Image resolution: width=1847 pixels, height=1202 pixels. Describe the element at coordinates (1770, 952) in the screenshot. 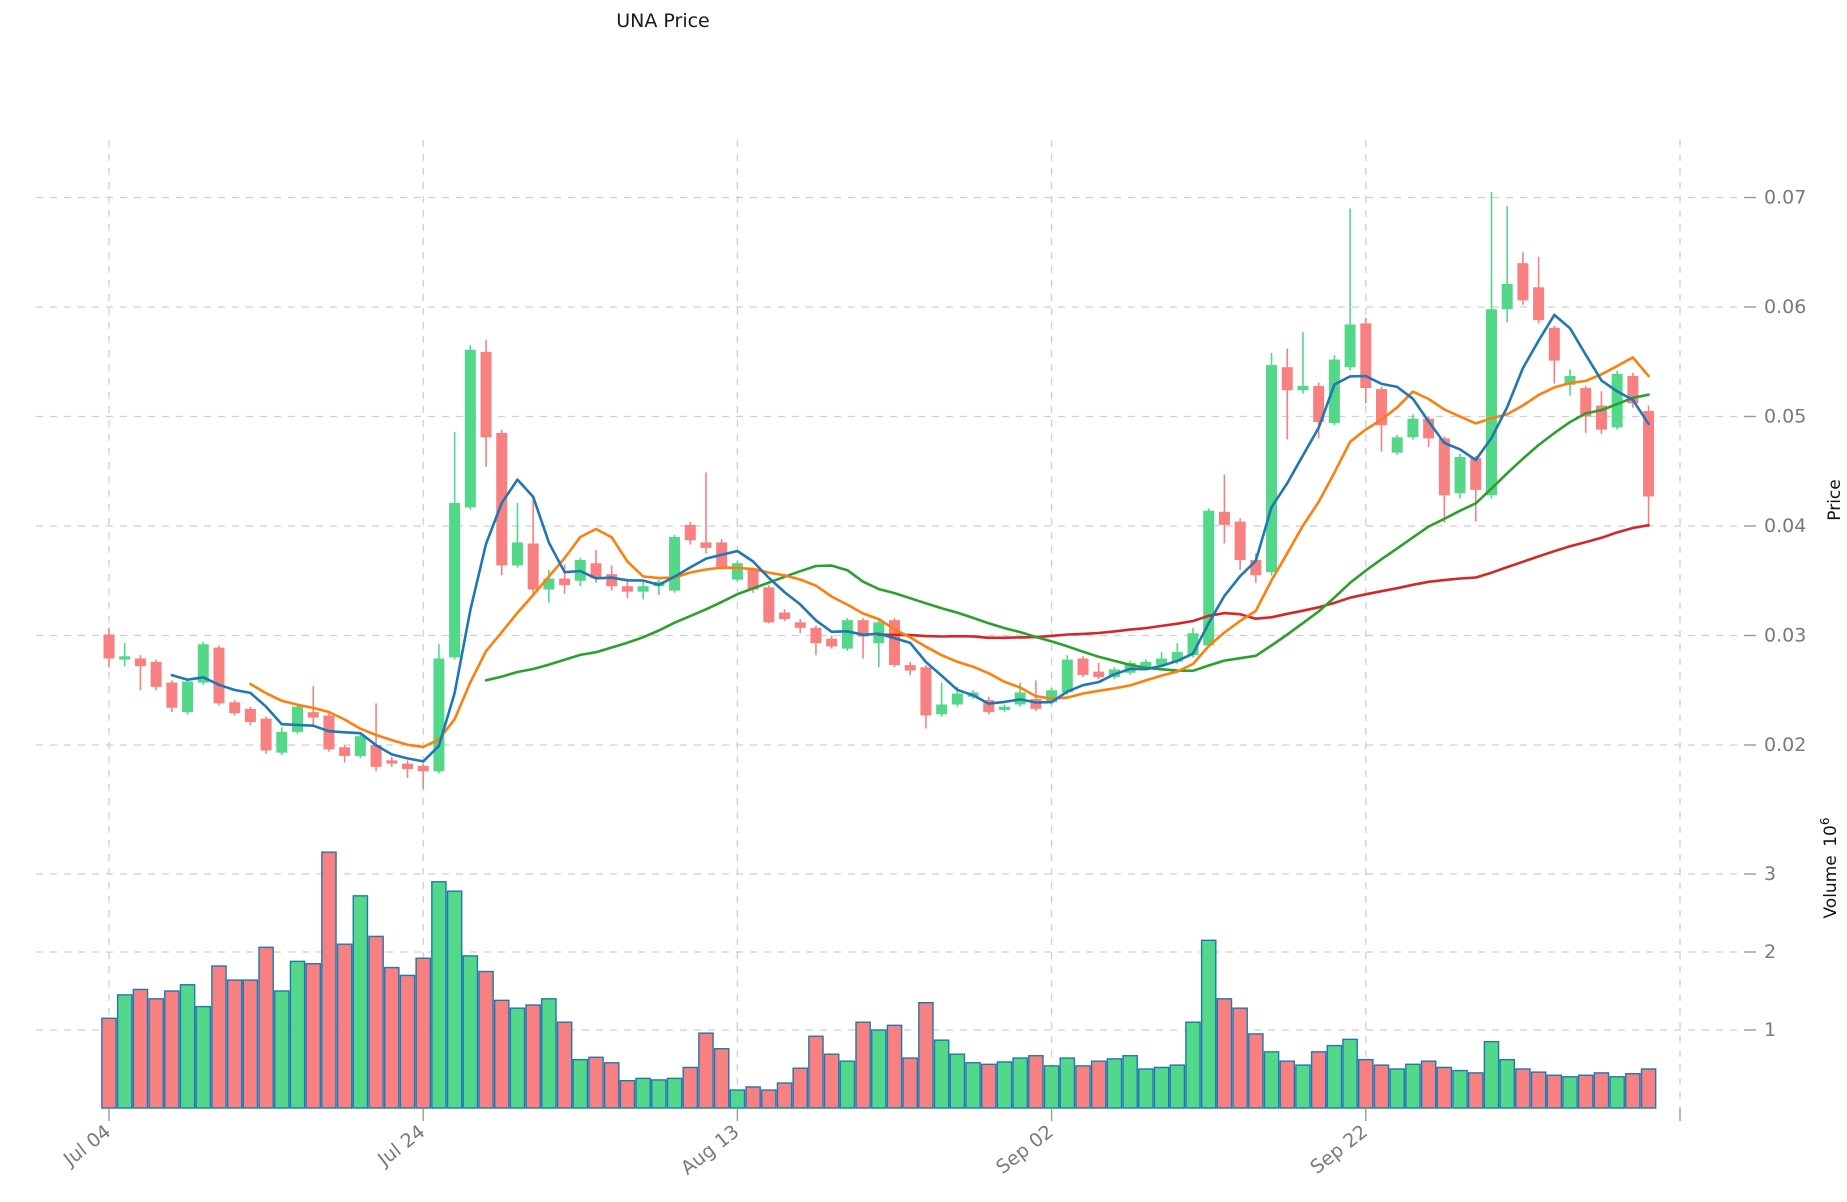

I see `volume-tick-label: 2` at that location.